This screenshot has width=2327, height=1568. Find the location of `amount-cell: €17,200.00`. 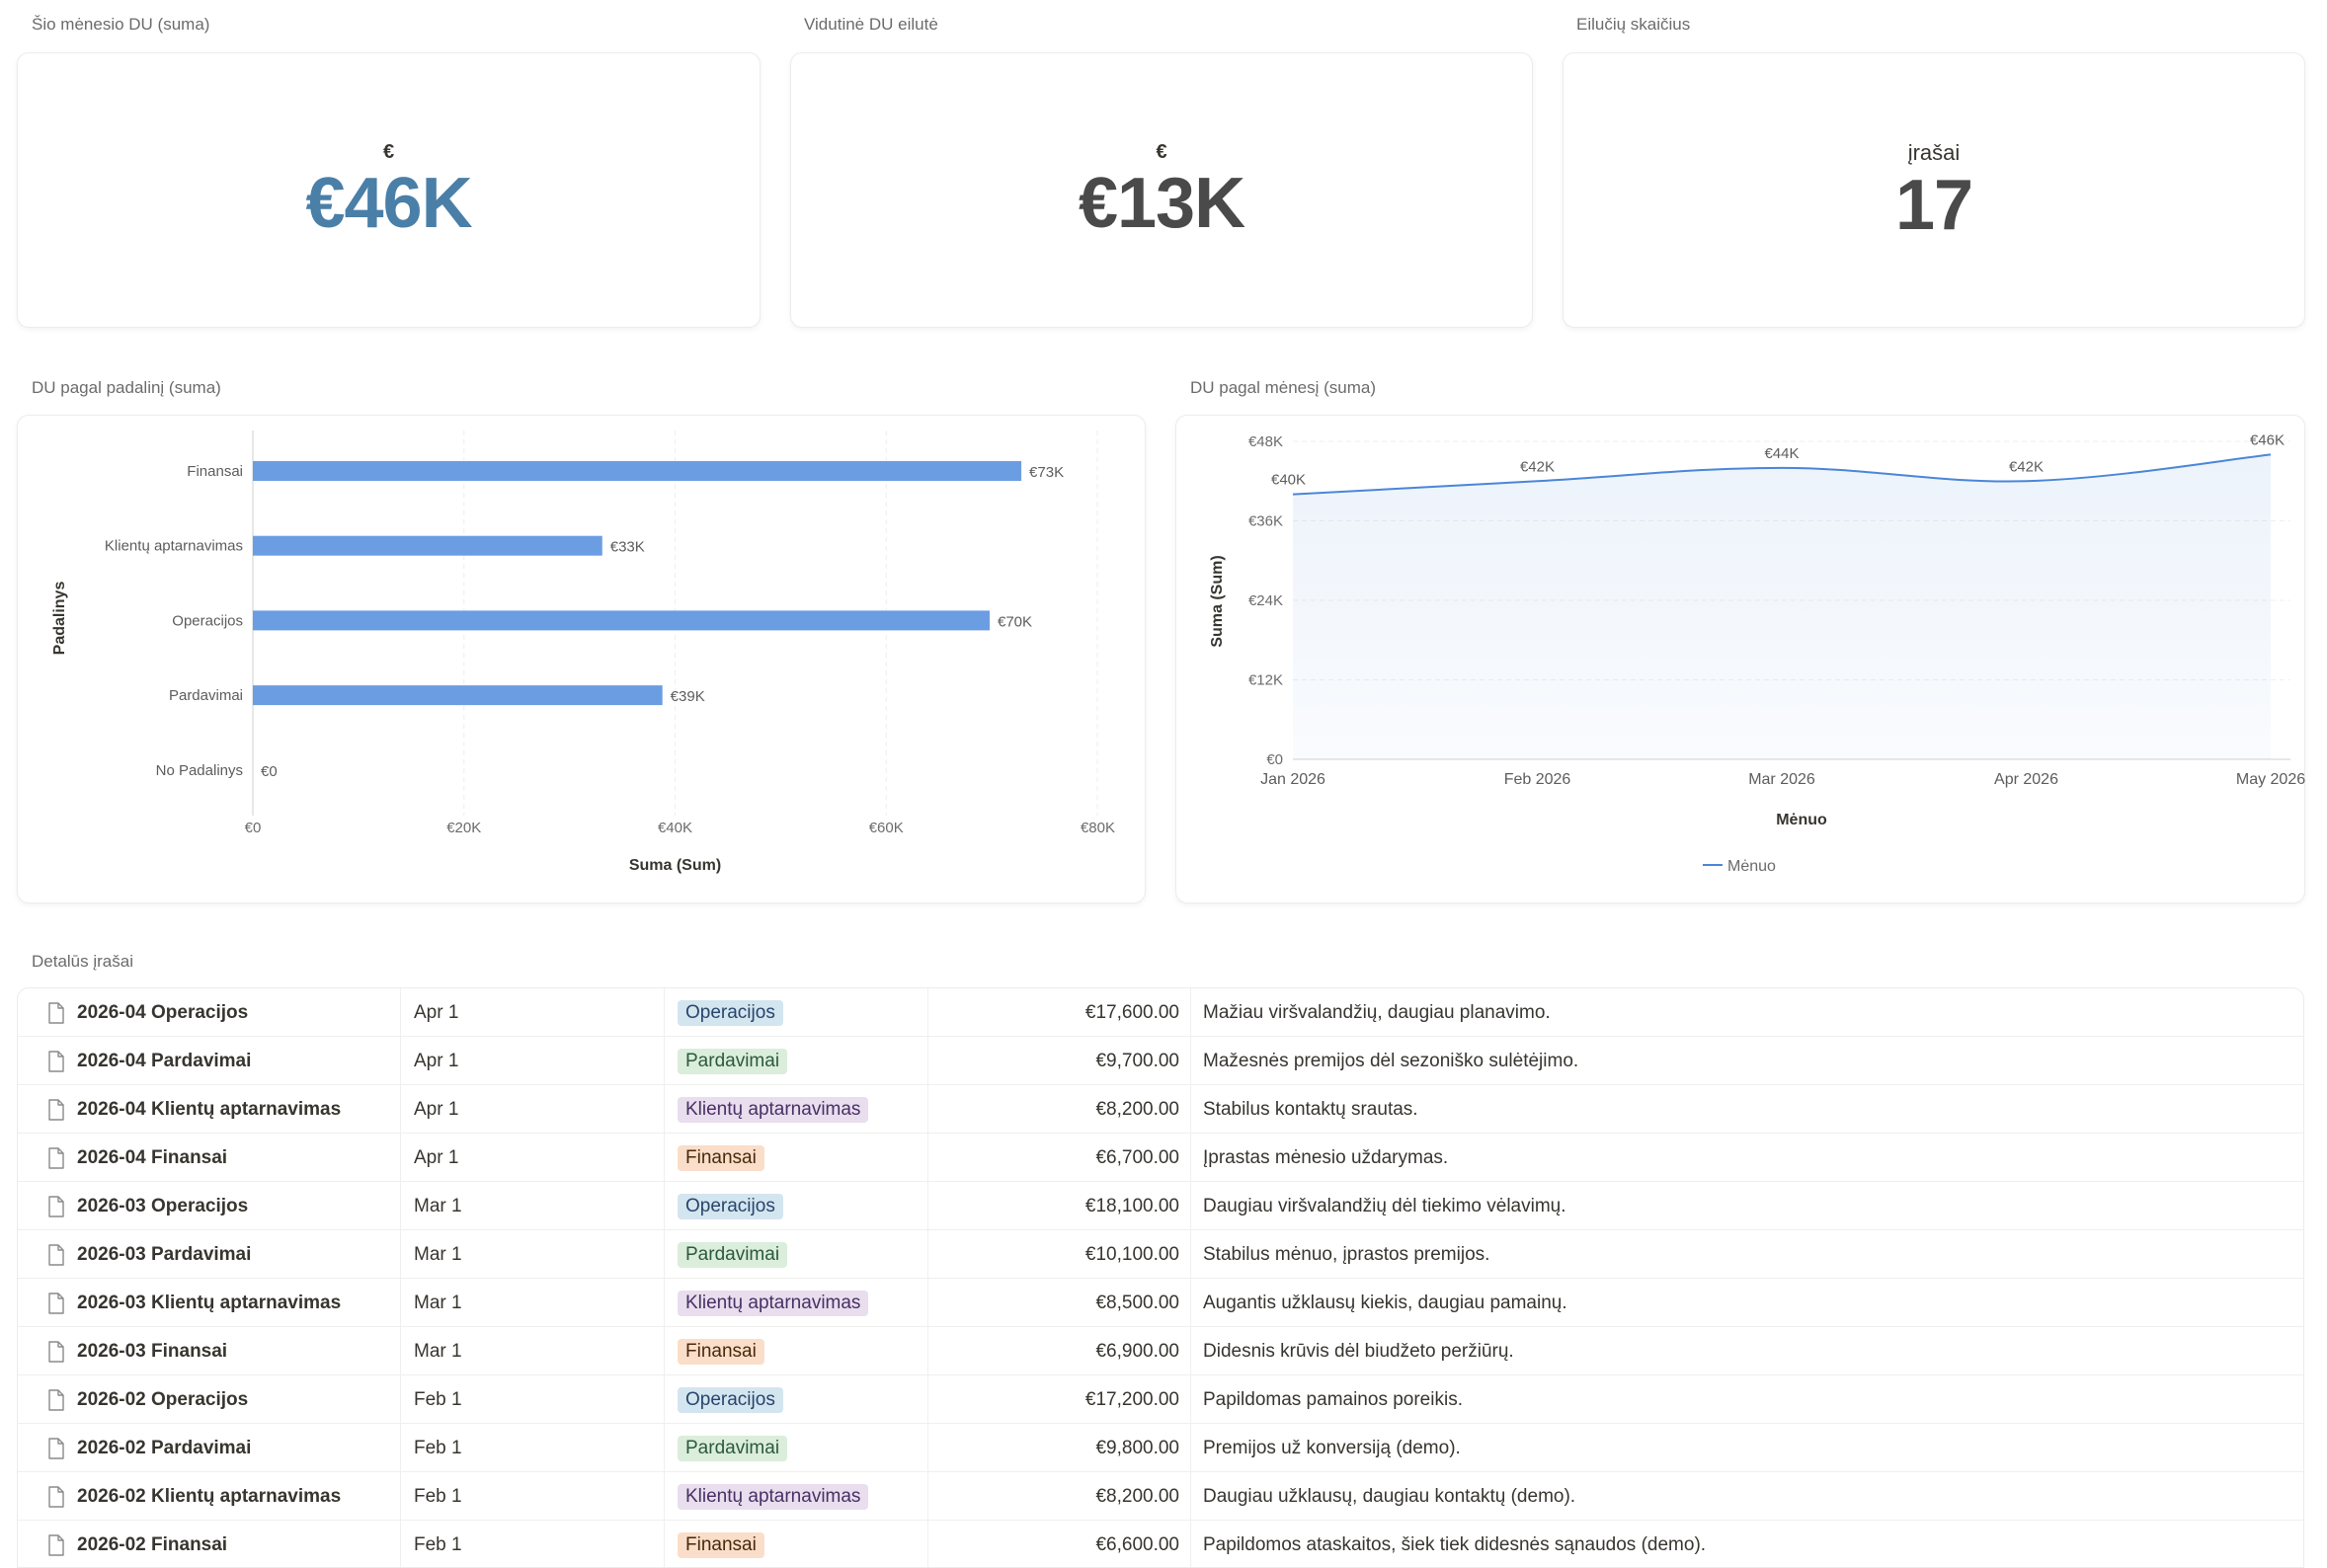

amount-cell: €17,200.00 is located at coordinates (1059, 1399).